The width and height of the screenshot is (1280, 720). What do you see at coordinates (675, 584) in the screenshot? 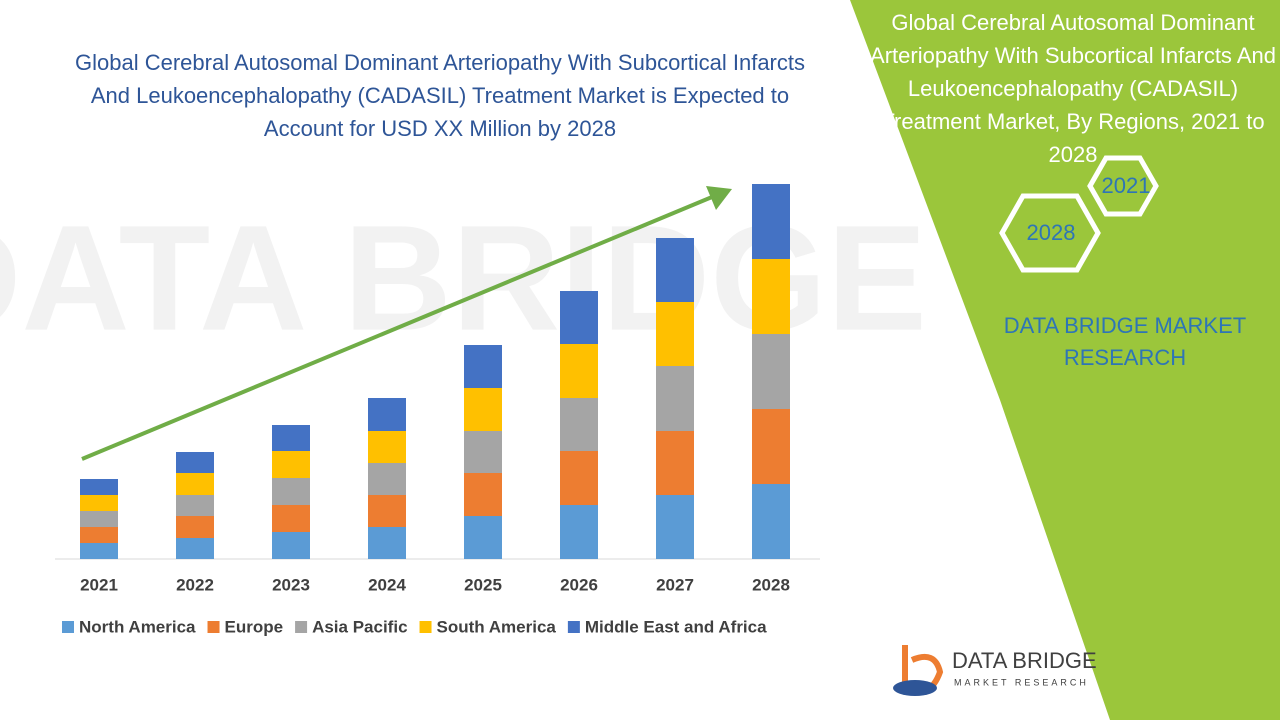
I see `x-tick-label: 2027` at bounding box center [675, 584].